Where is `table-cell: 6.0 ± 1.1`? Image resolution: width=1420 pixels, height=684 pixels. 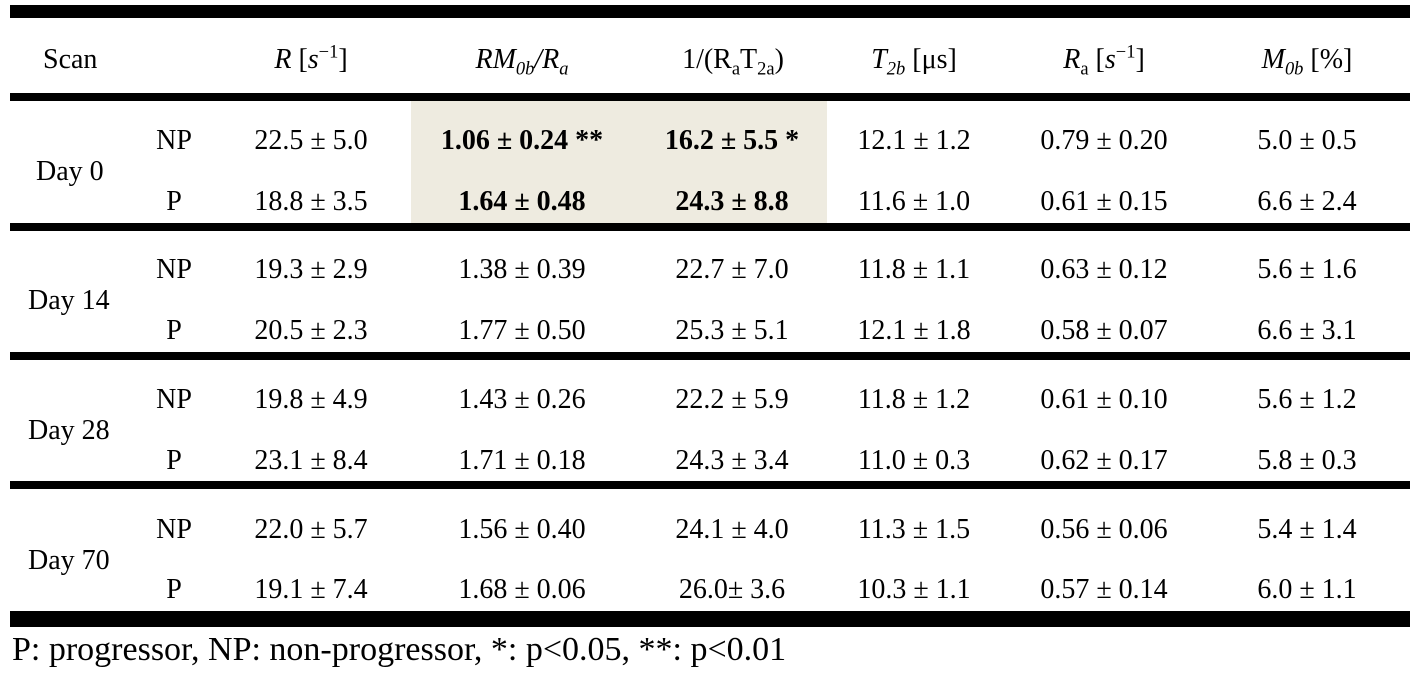
table-cell: 6.0 ± 1.1 is located at coordinates (1307, 589).